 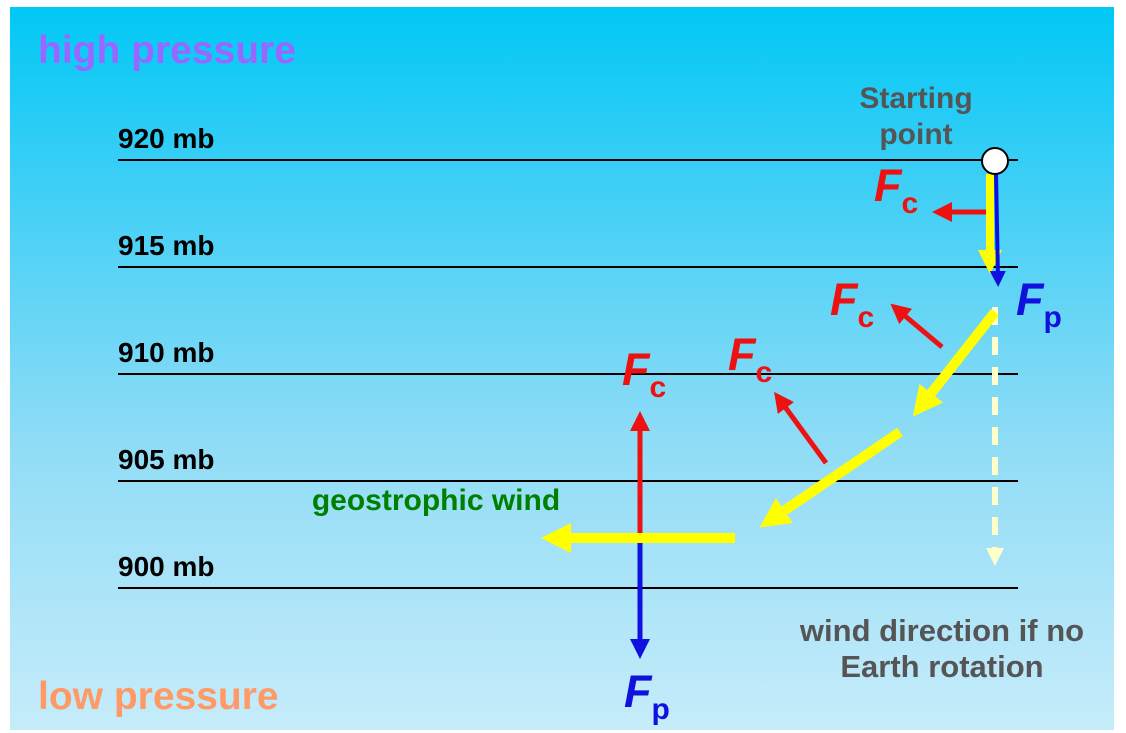 I want to click on low-pressure-label: low pressure, so click(x=158, y=696).